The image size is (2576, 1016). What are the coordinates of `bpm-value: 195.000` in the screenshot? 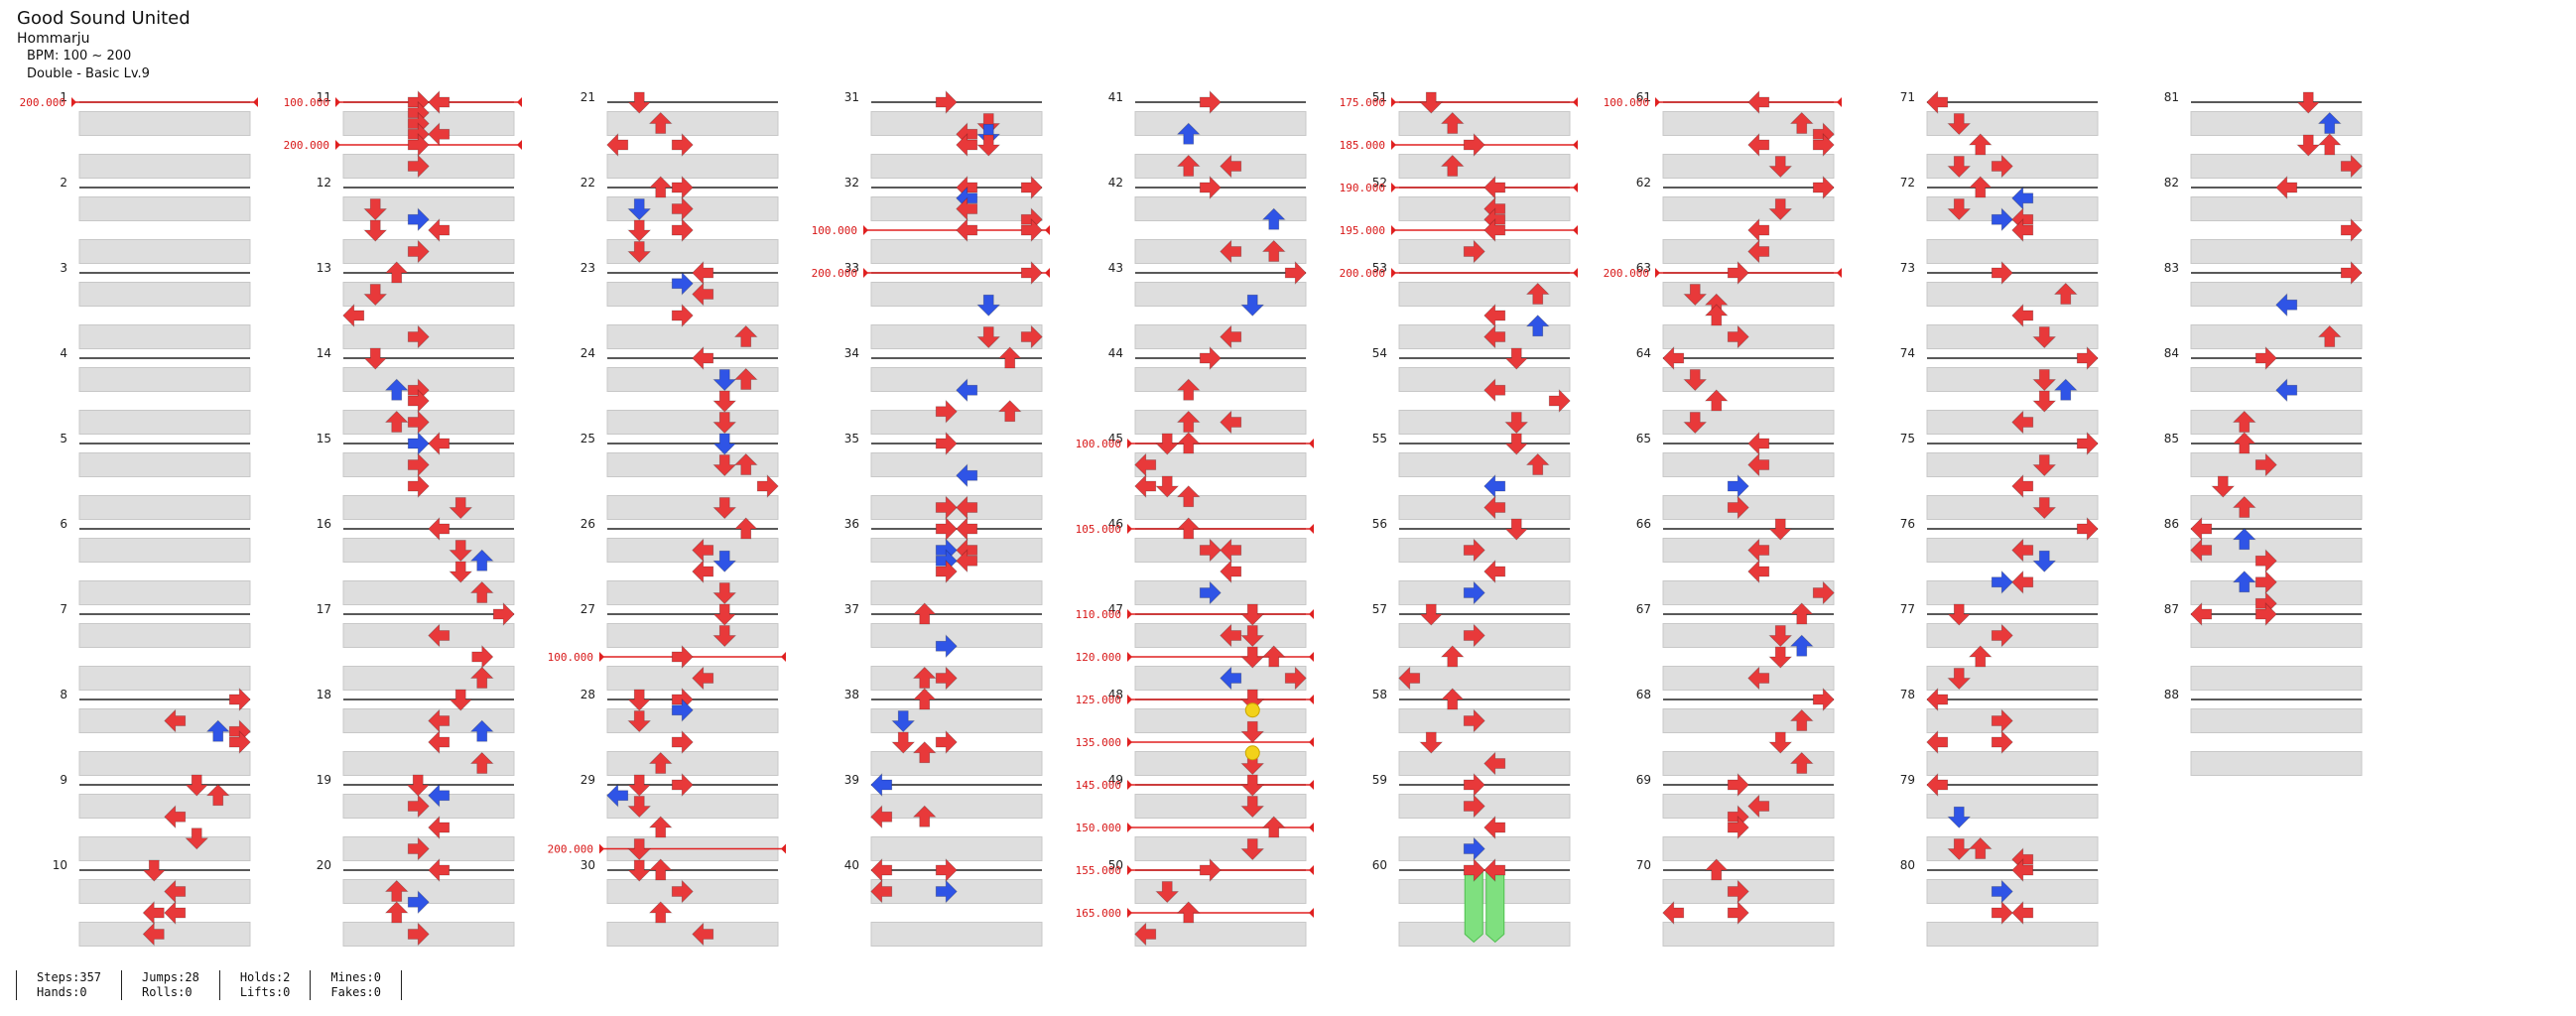 It's located at (1363, 230).